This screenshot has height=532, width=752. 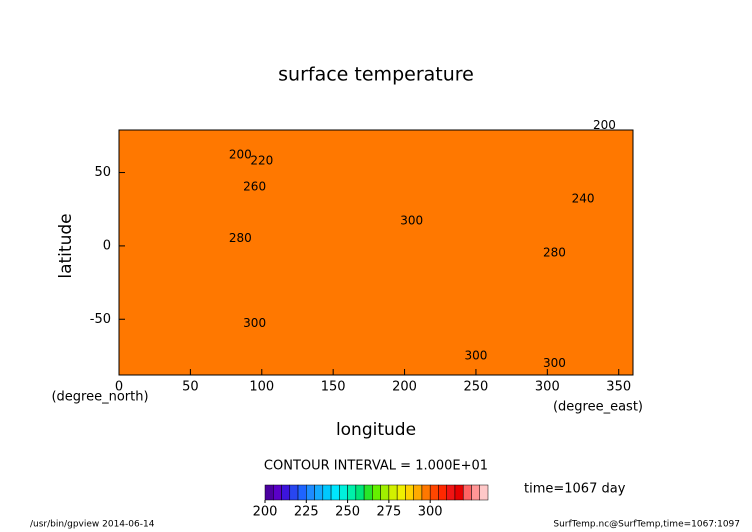 What do you see at coordinates (102, 172) in the screenshot?
I see `y-tick-label: 50` at bounding box center [102, 172].